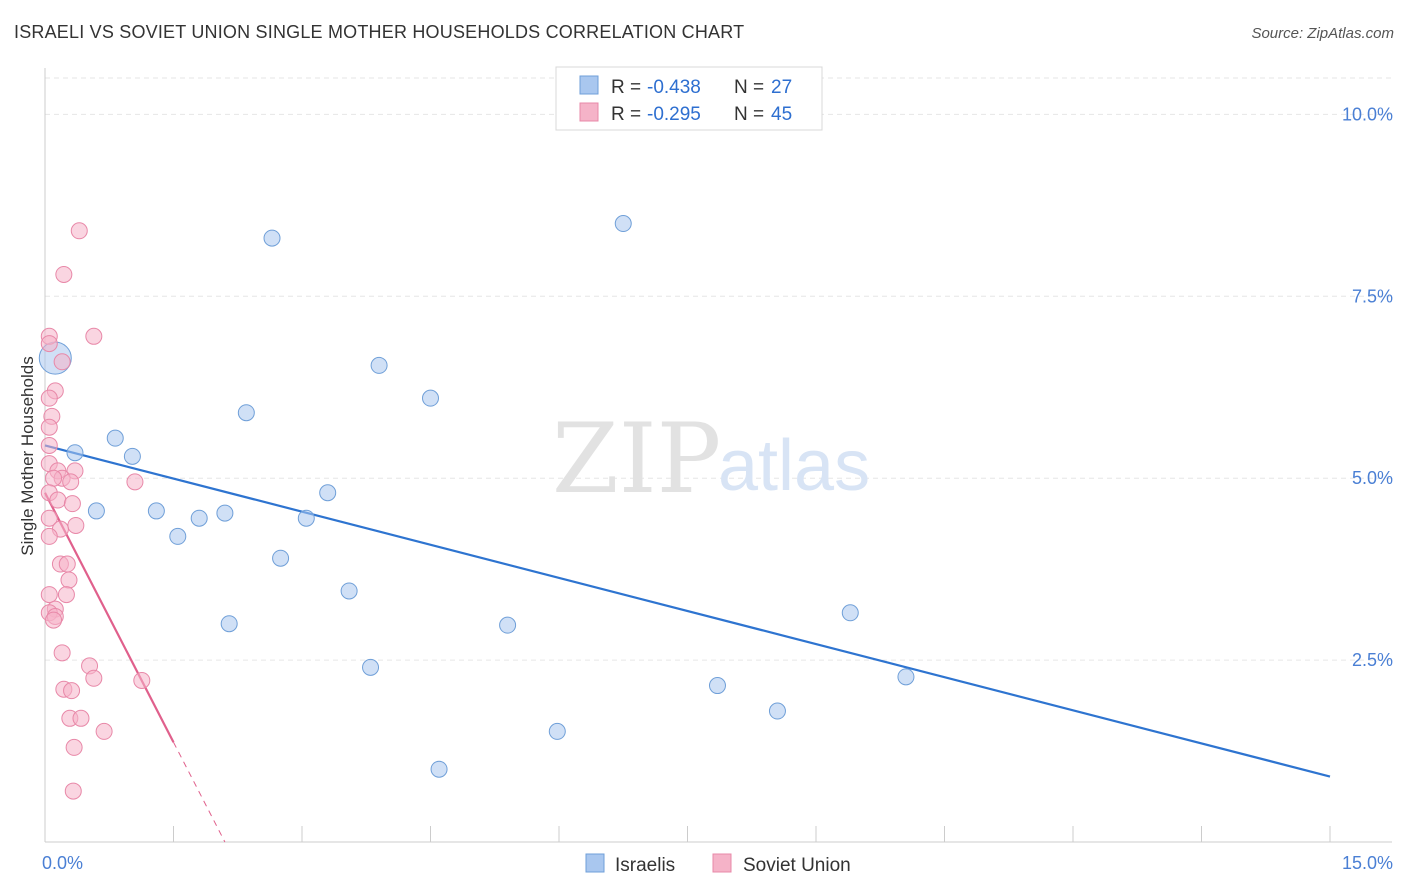 The height and width of the screenshot is (892, 1406). What do you see at coordinates (781, 87) in the screenshot?
I see `legend-n-value: 27` at bounding box center [781, 87].